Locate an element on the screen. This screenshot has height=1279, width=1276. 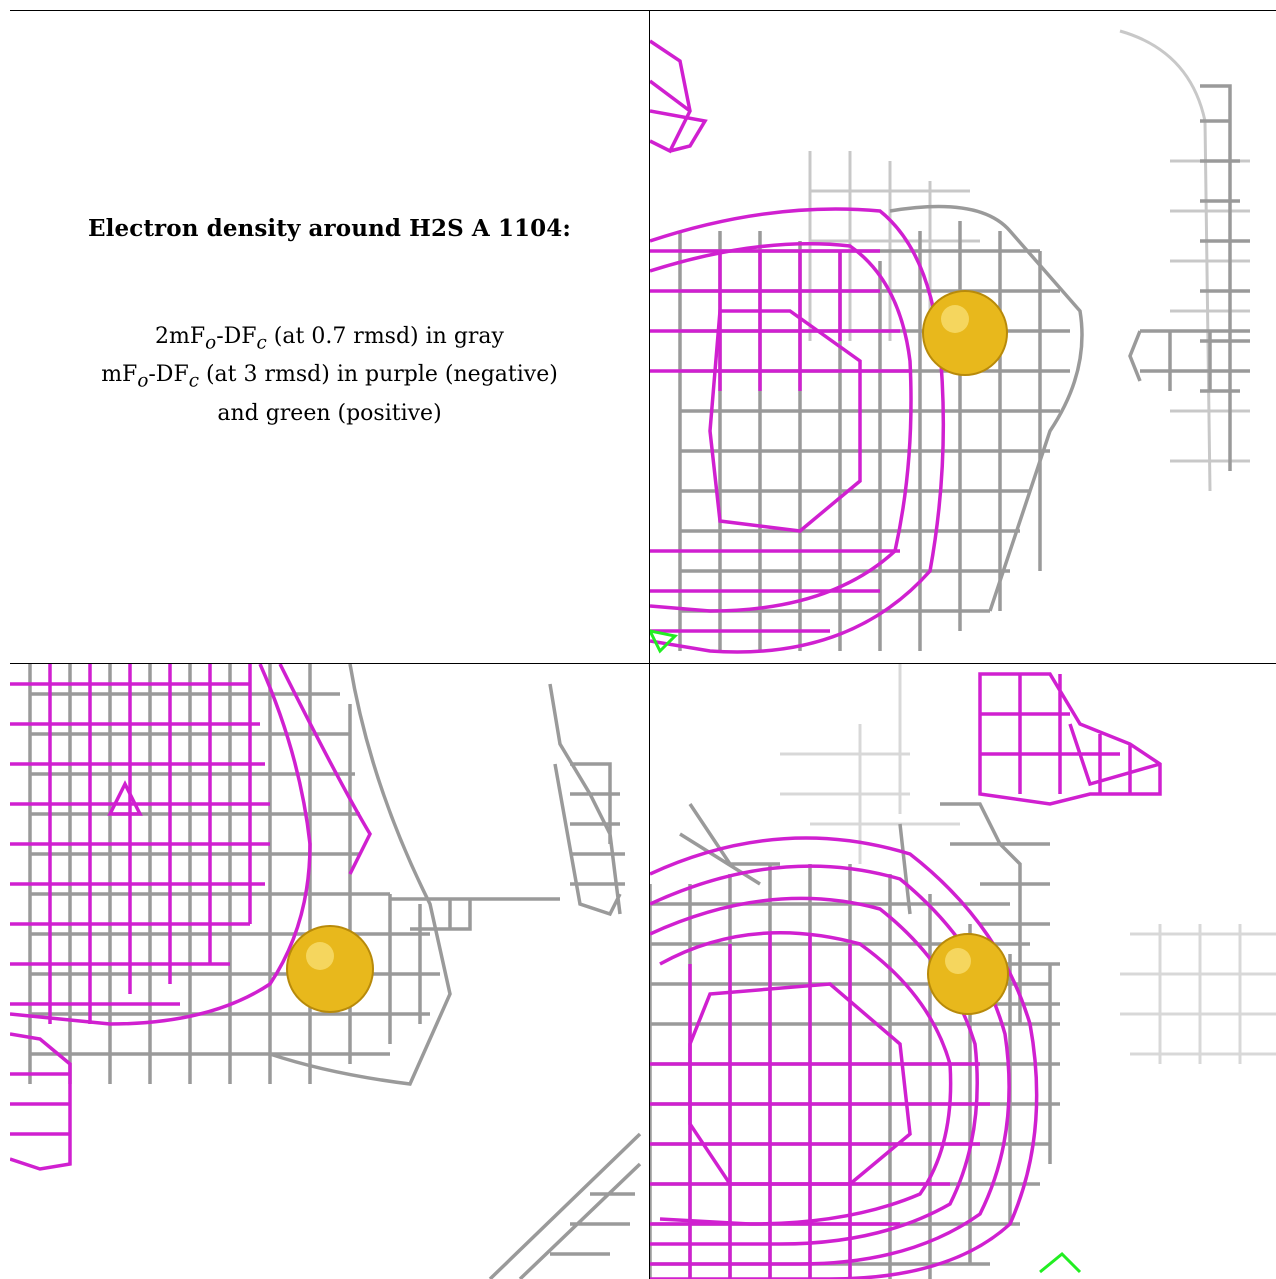
table-border-center is located at coordinates (649, 644).